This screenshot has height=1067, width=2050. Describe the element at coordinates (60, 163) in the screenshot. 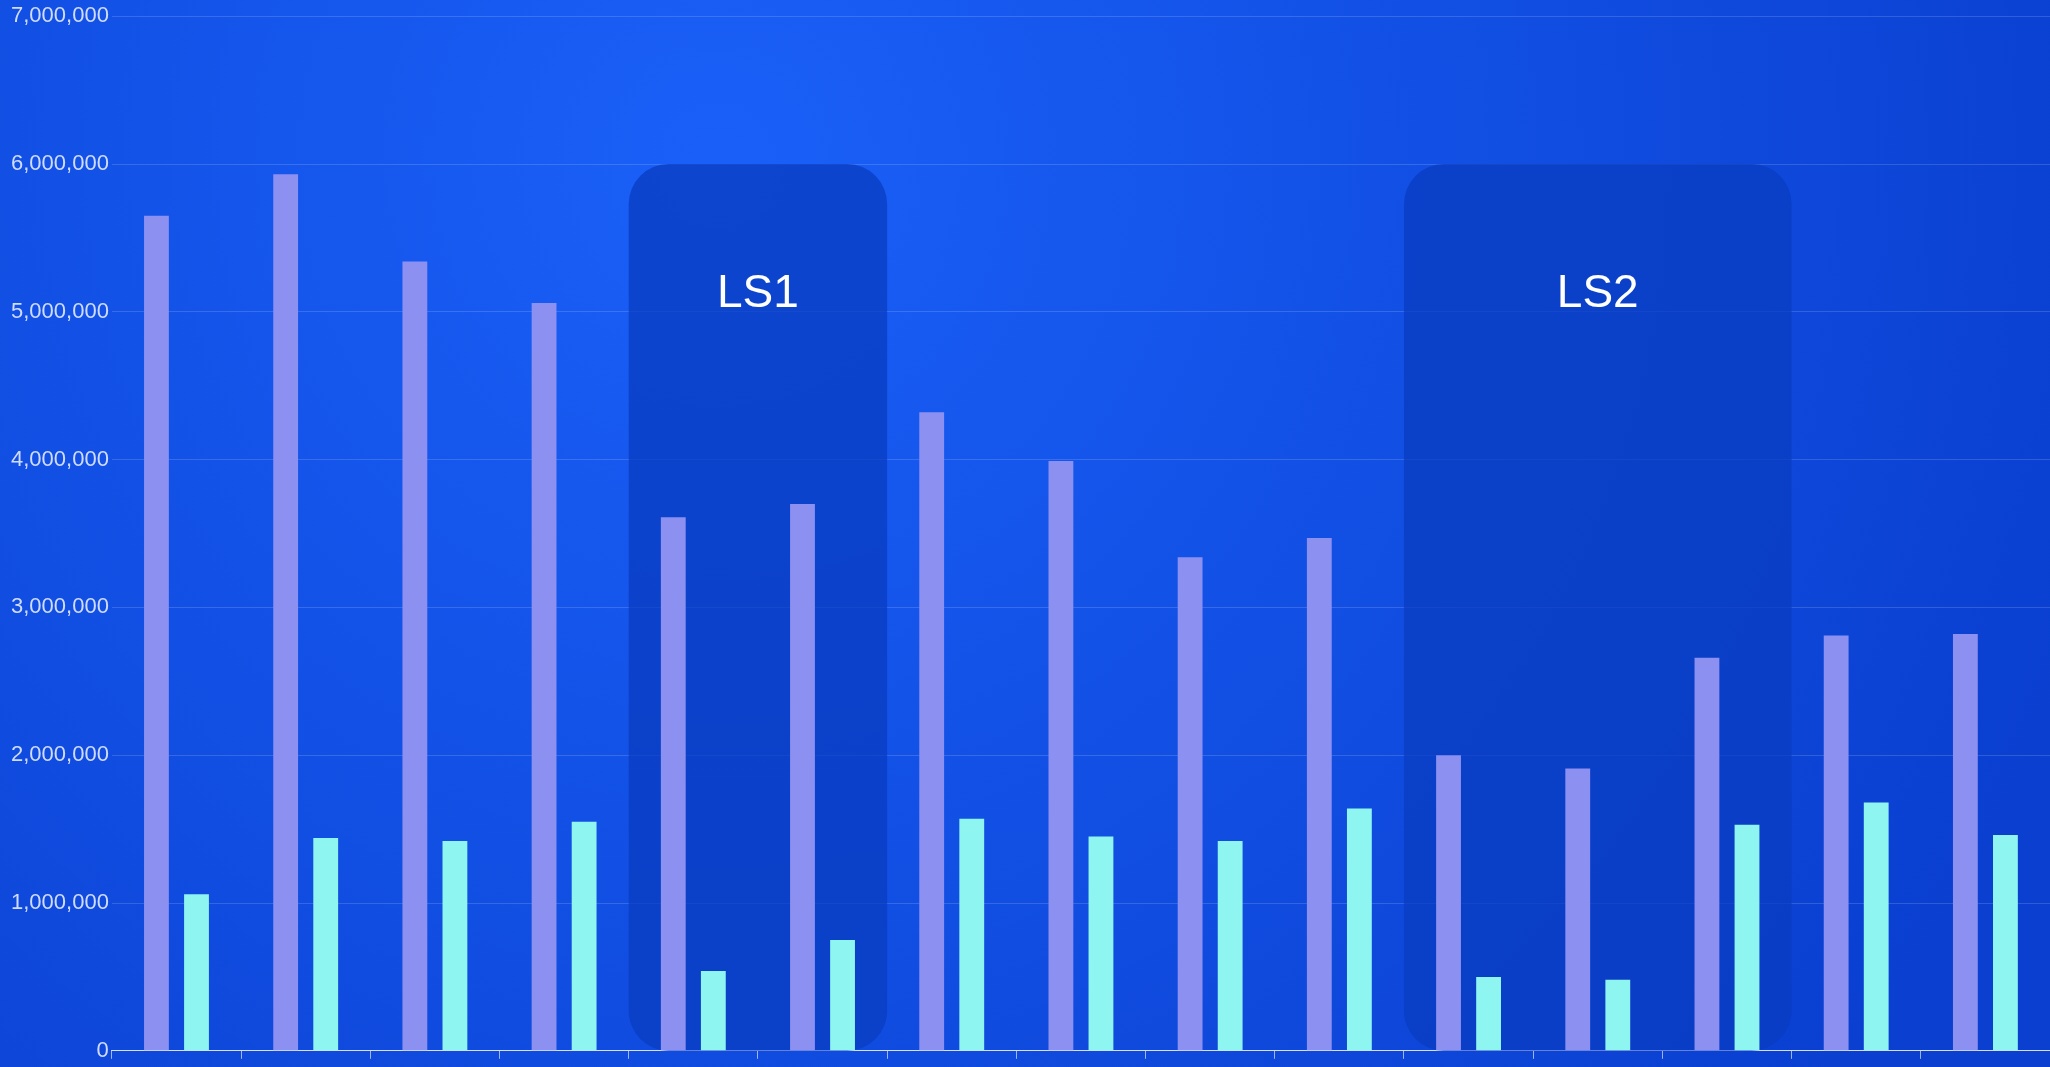

I see `y-tick-label: 6,000,000` at that location.